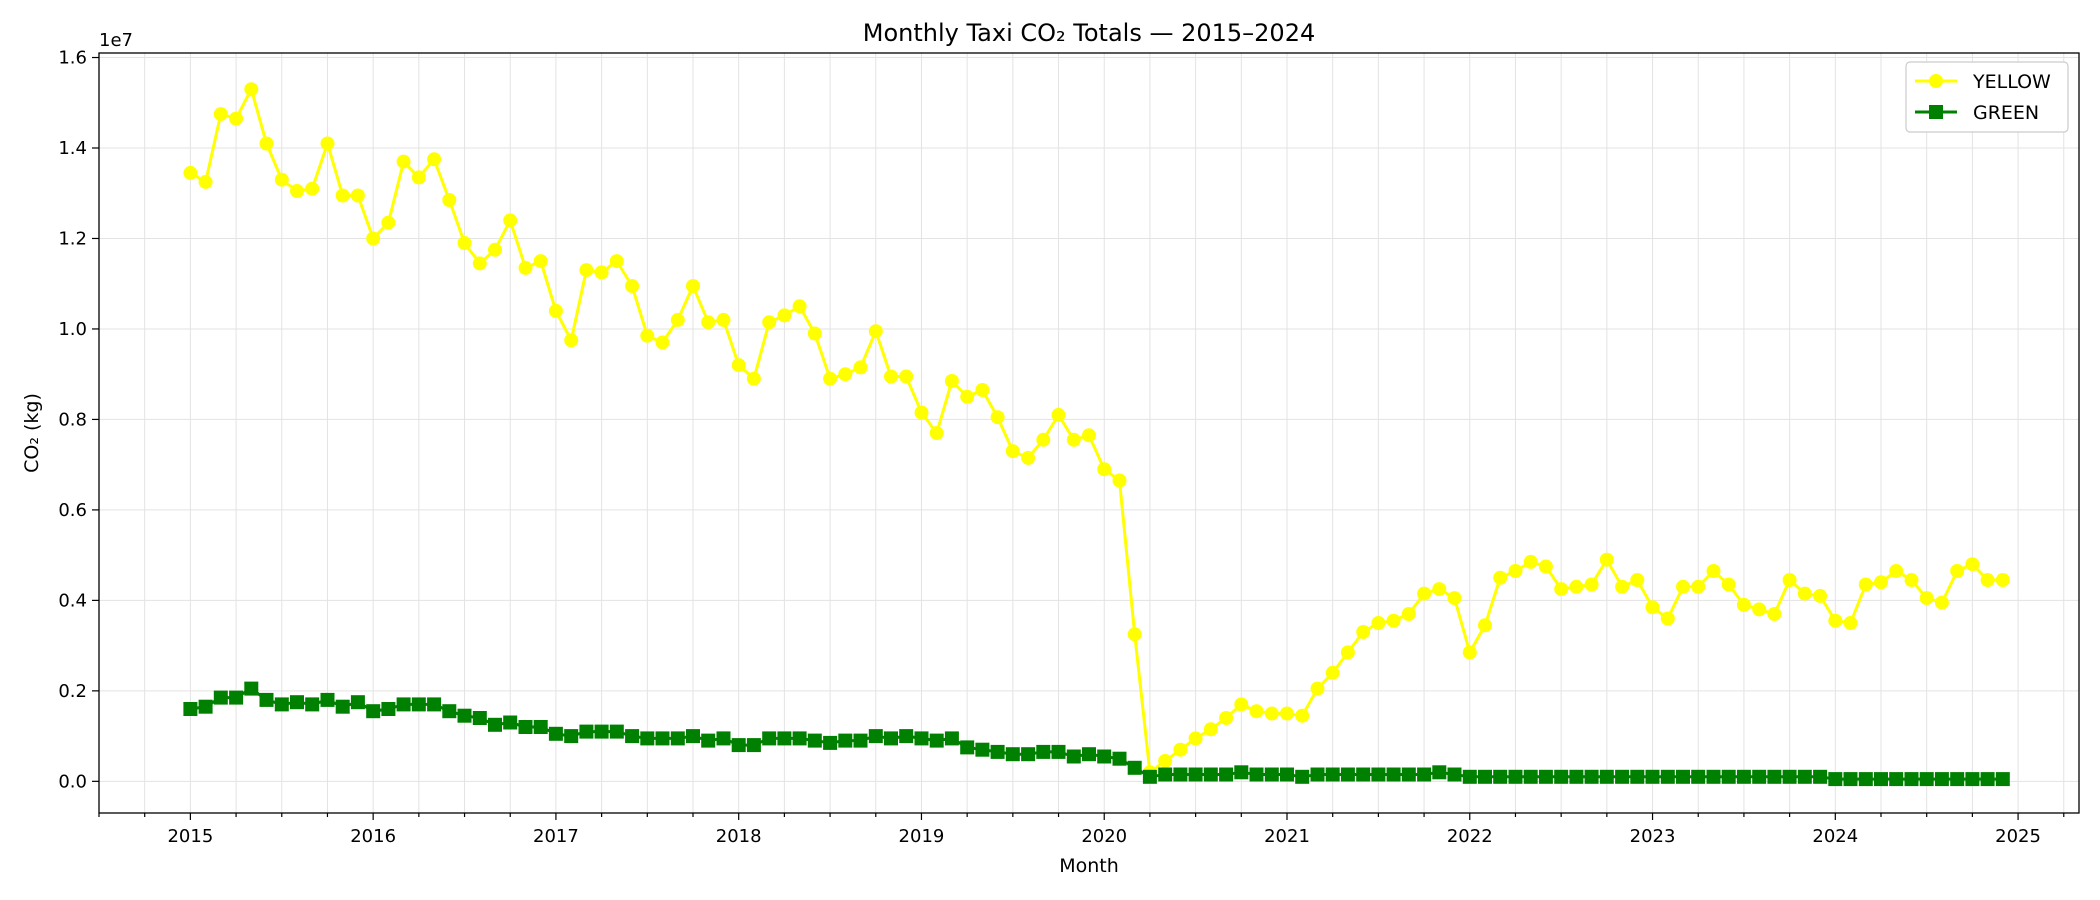 This screenshot has height=900, width=2100. I want to click on x-tick-label: 2020, so click(1104, 836).